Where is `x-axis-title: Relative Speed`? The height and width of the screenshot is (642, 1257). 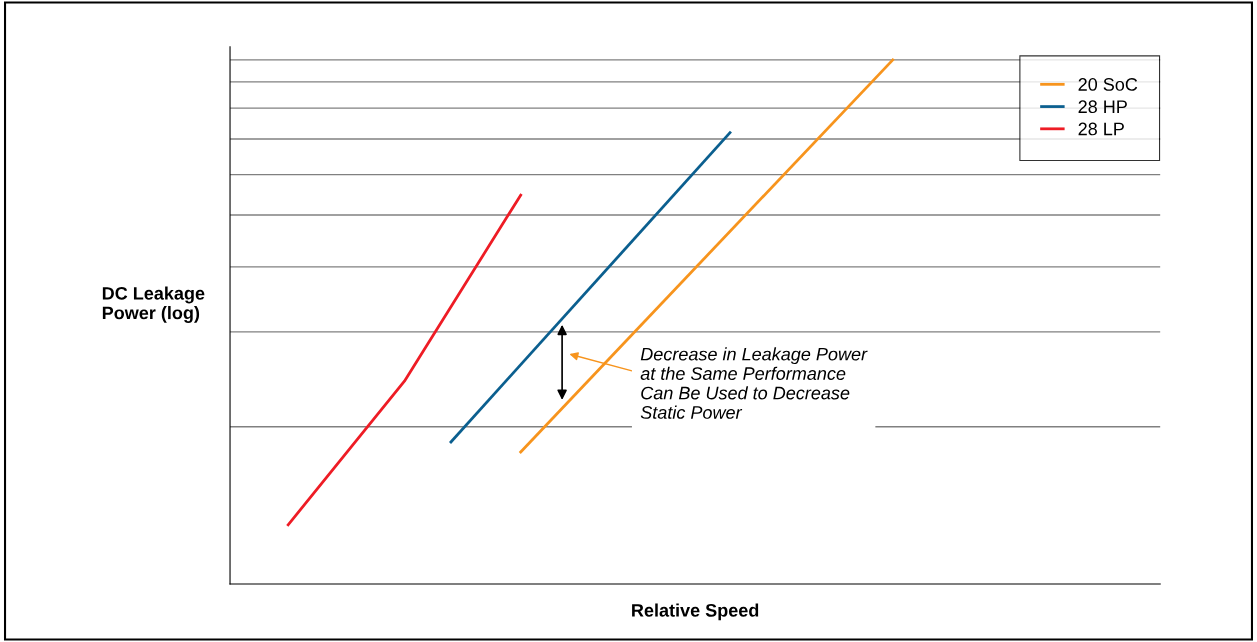
x-axis-title: Relative Speed is located at coordinates (695, 612).